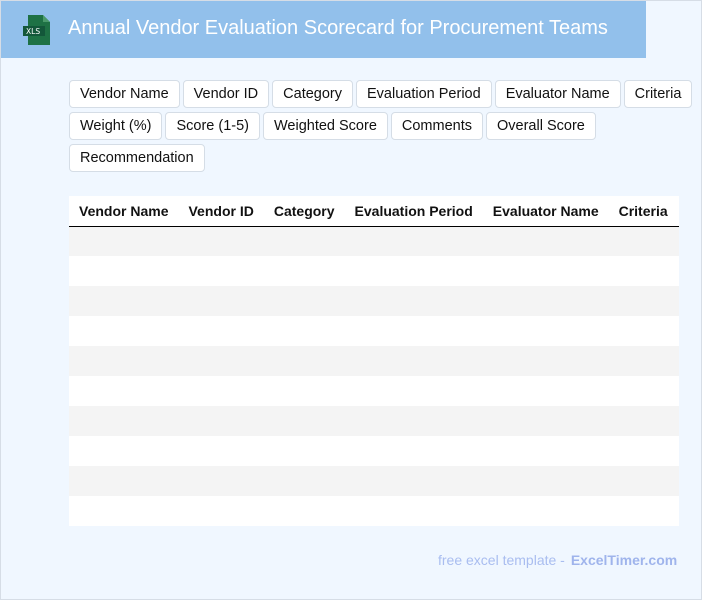 This screenshot has width=702, height=600. I want to click on column-header: Weight (%), so click(678, 211).